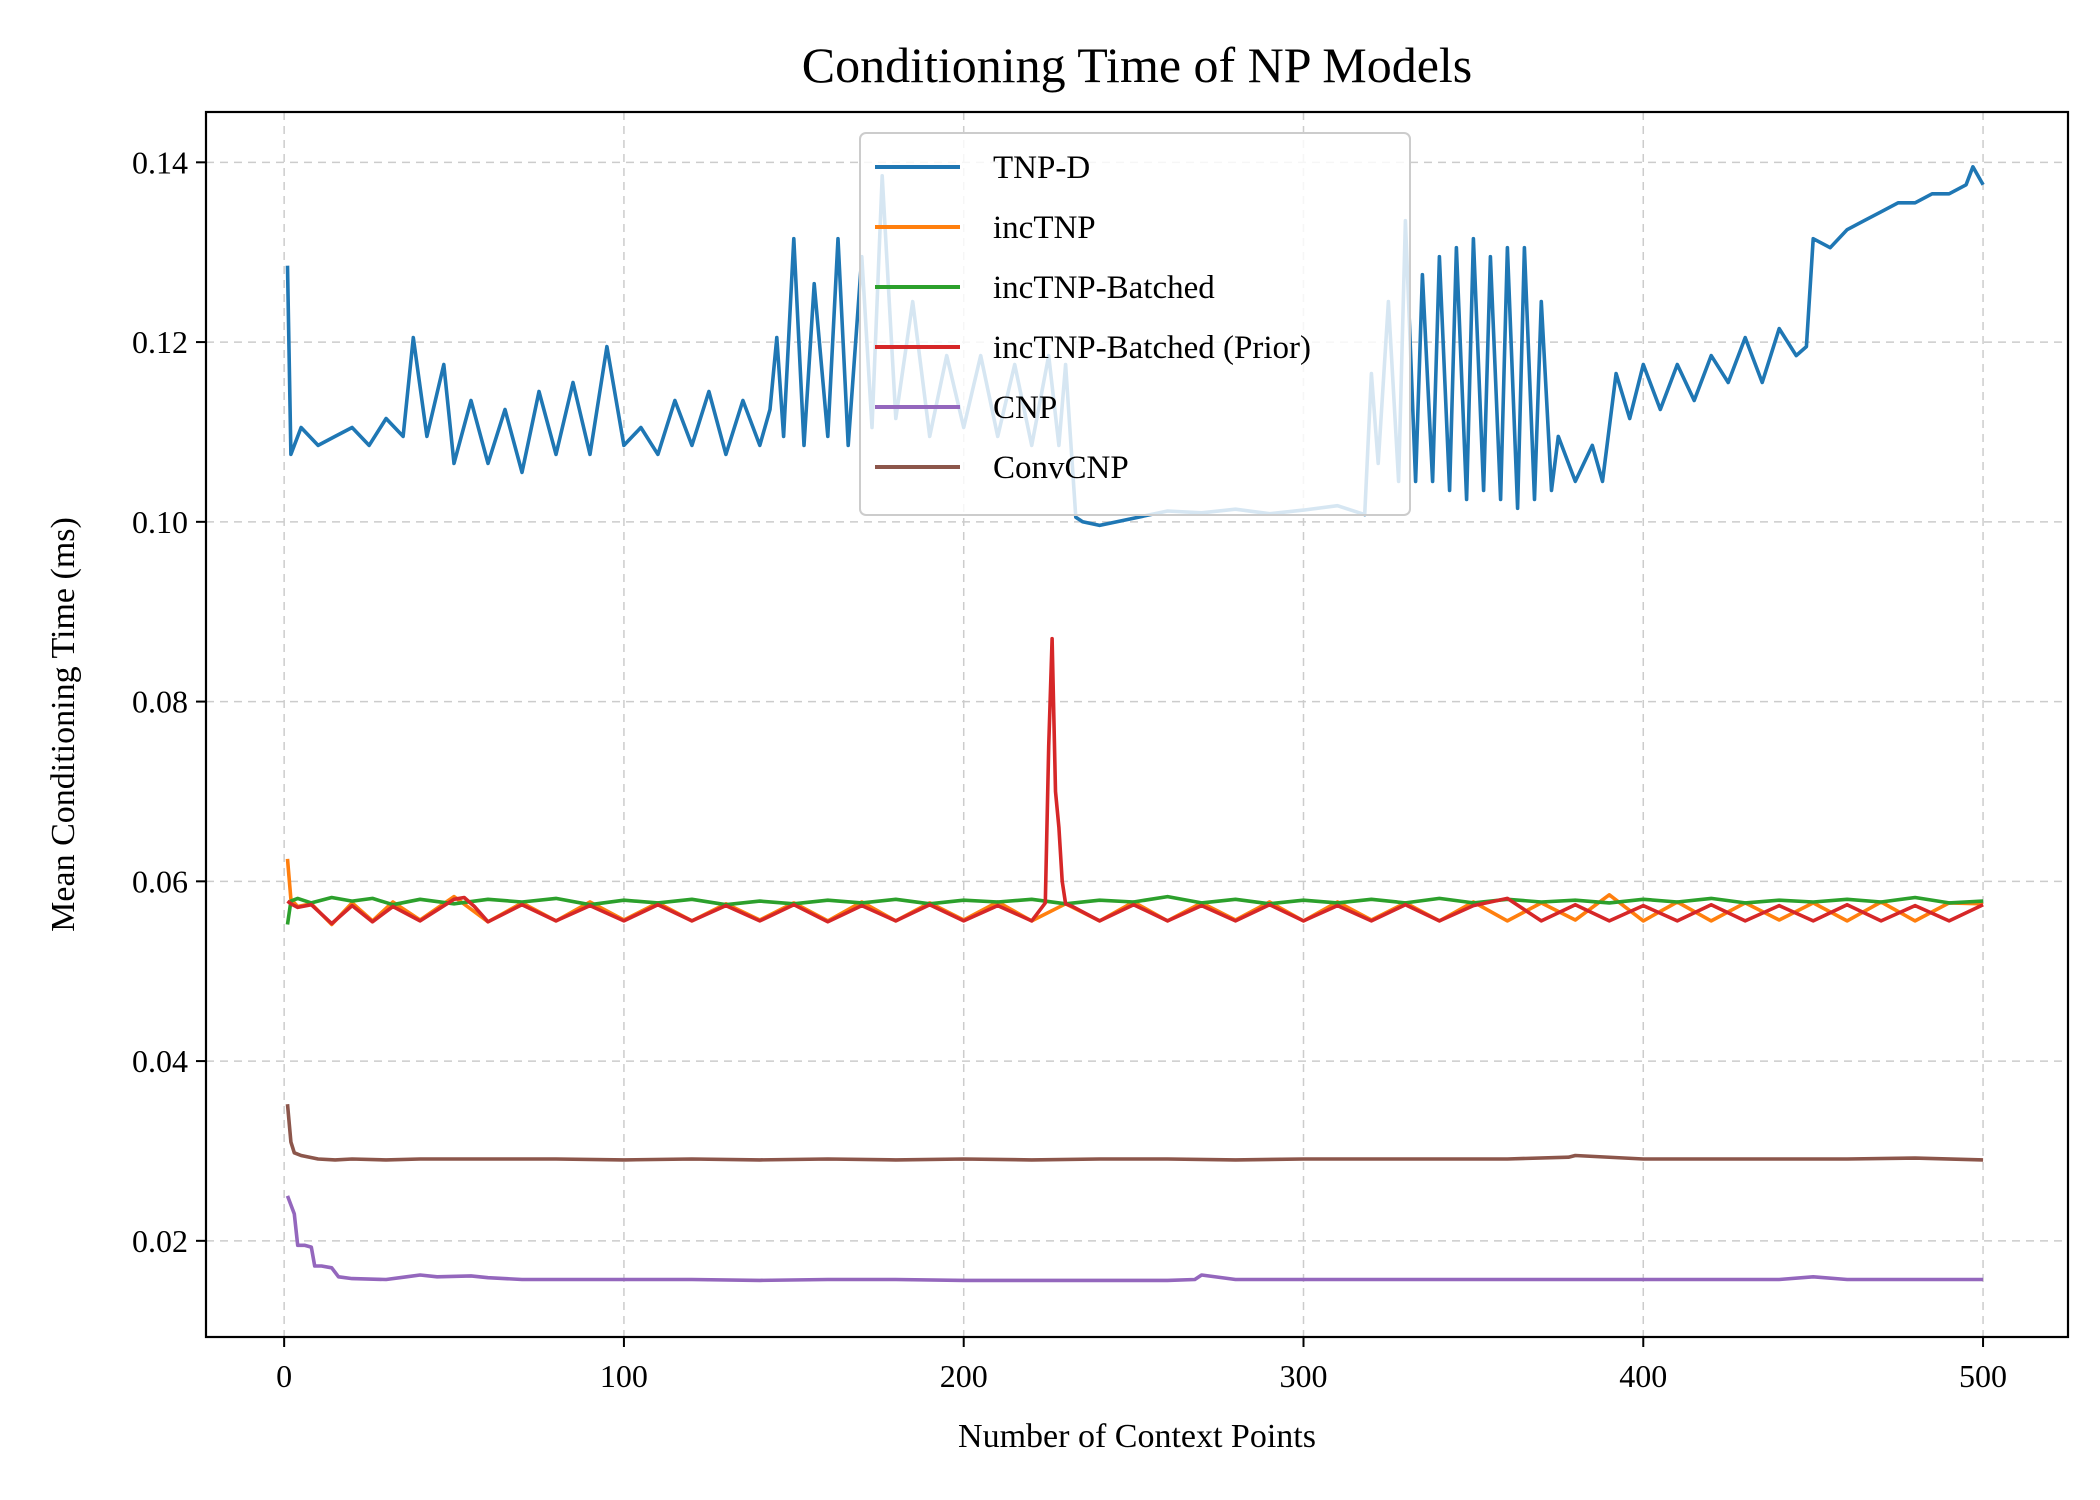 Image resolution: width=2100 pixels, height=1500 pixels. What do you see at coordinates (160, 702) in the screenshot?
I see `y-tick-label: 0.08` at bounding box center [160, 702].